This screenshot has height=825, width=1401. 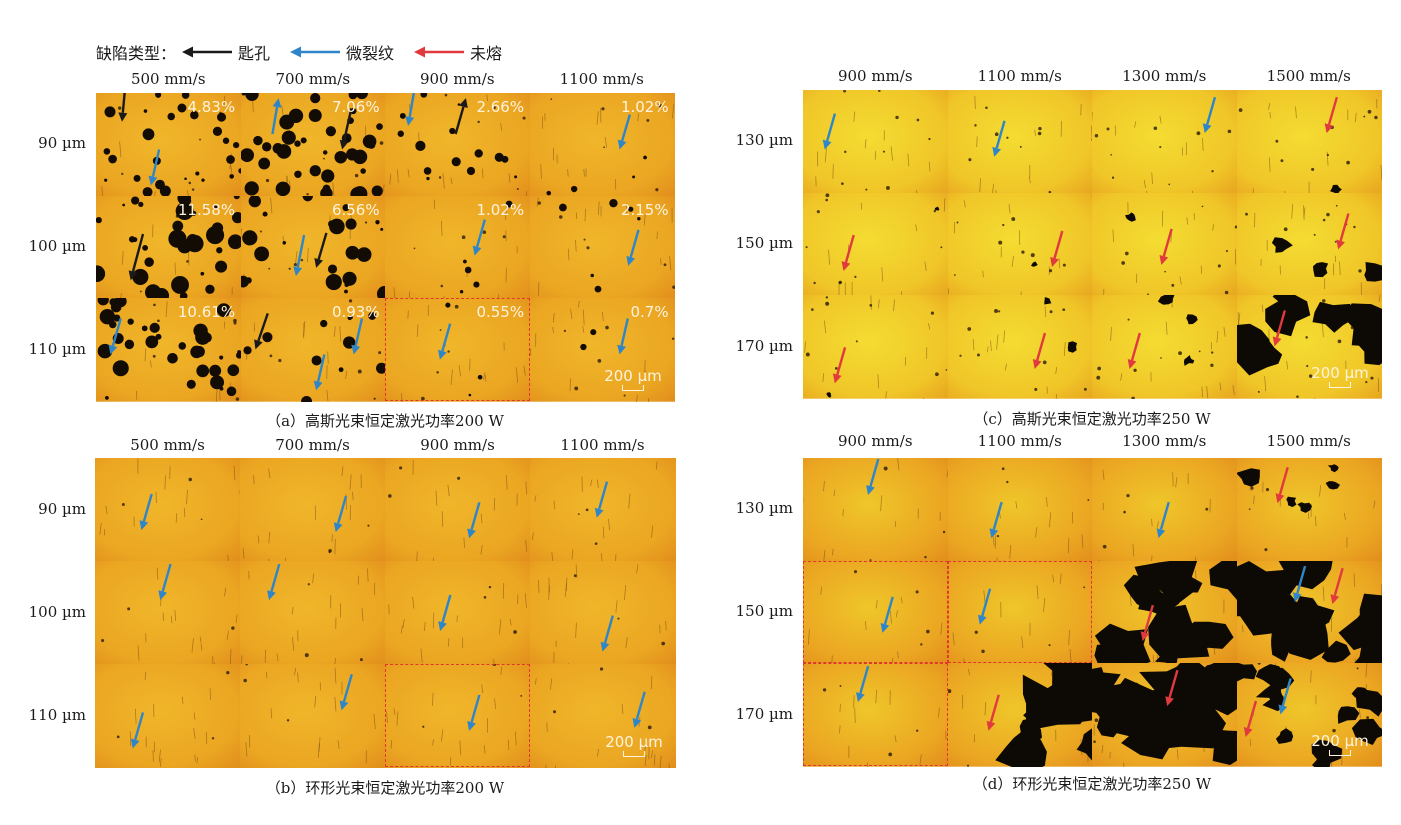 I want to click on legend-item-keyhole: 匙孔, so click(x=226, y=52).